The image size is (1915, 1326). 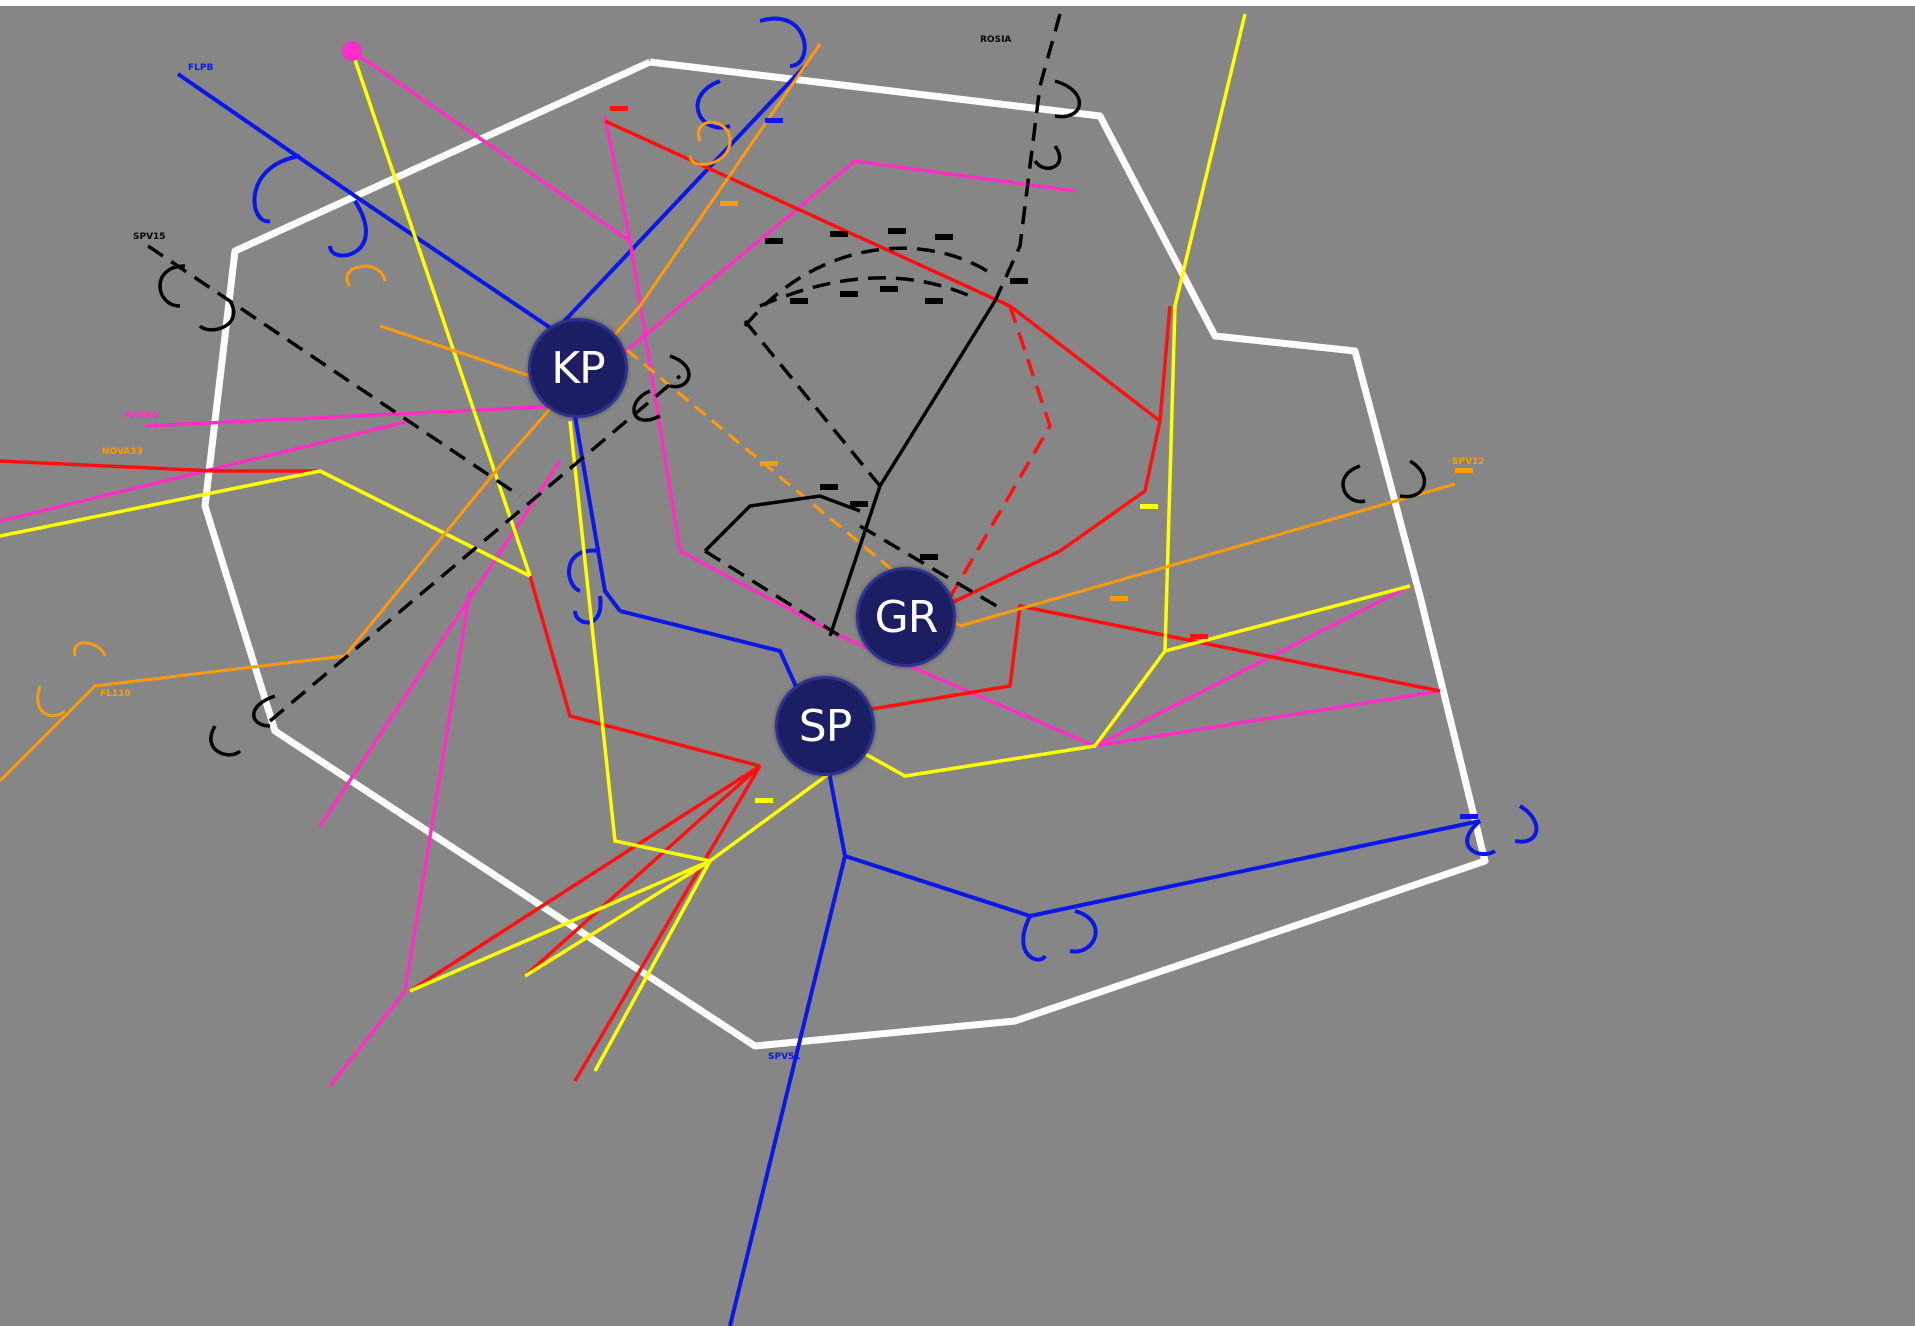 What do you see at coordinates (997, 456) in the screenshot?
I see `red-route-dash` at bounding box center [997, 456].